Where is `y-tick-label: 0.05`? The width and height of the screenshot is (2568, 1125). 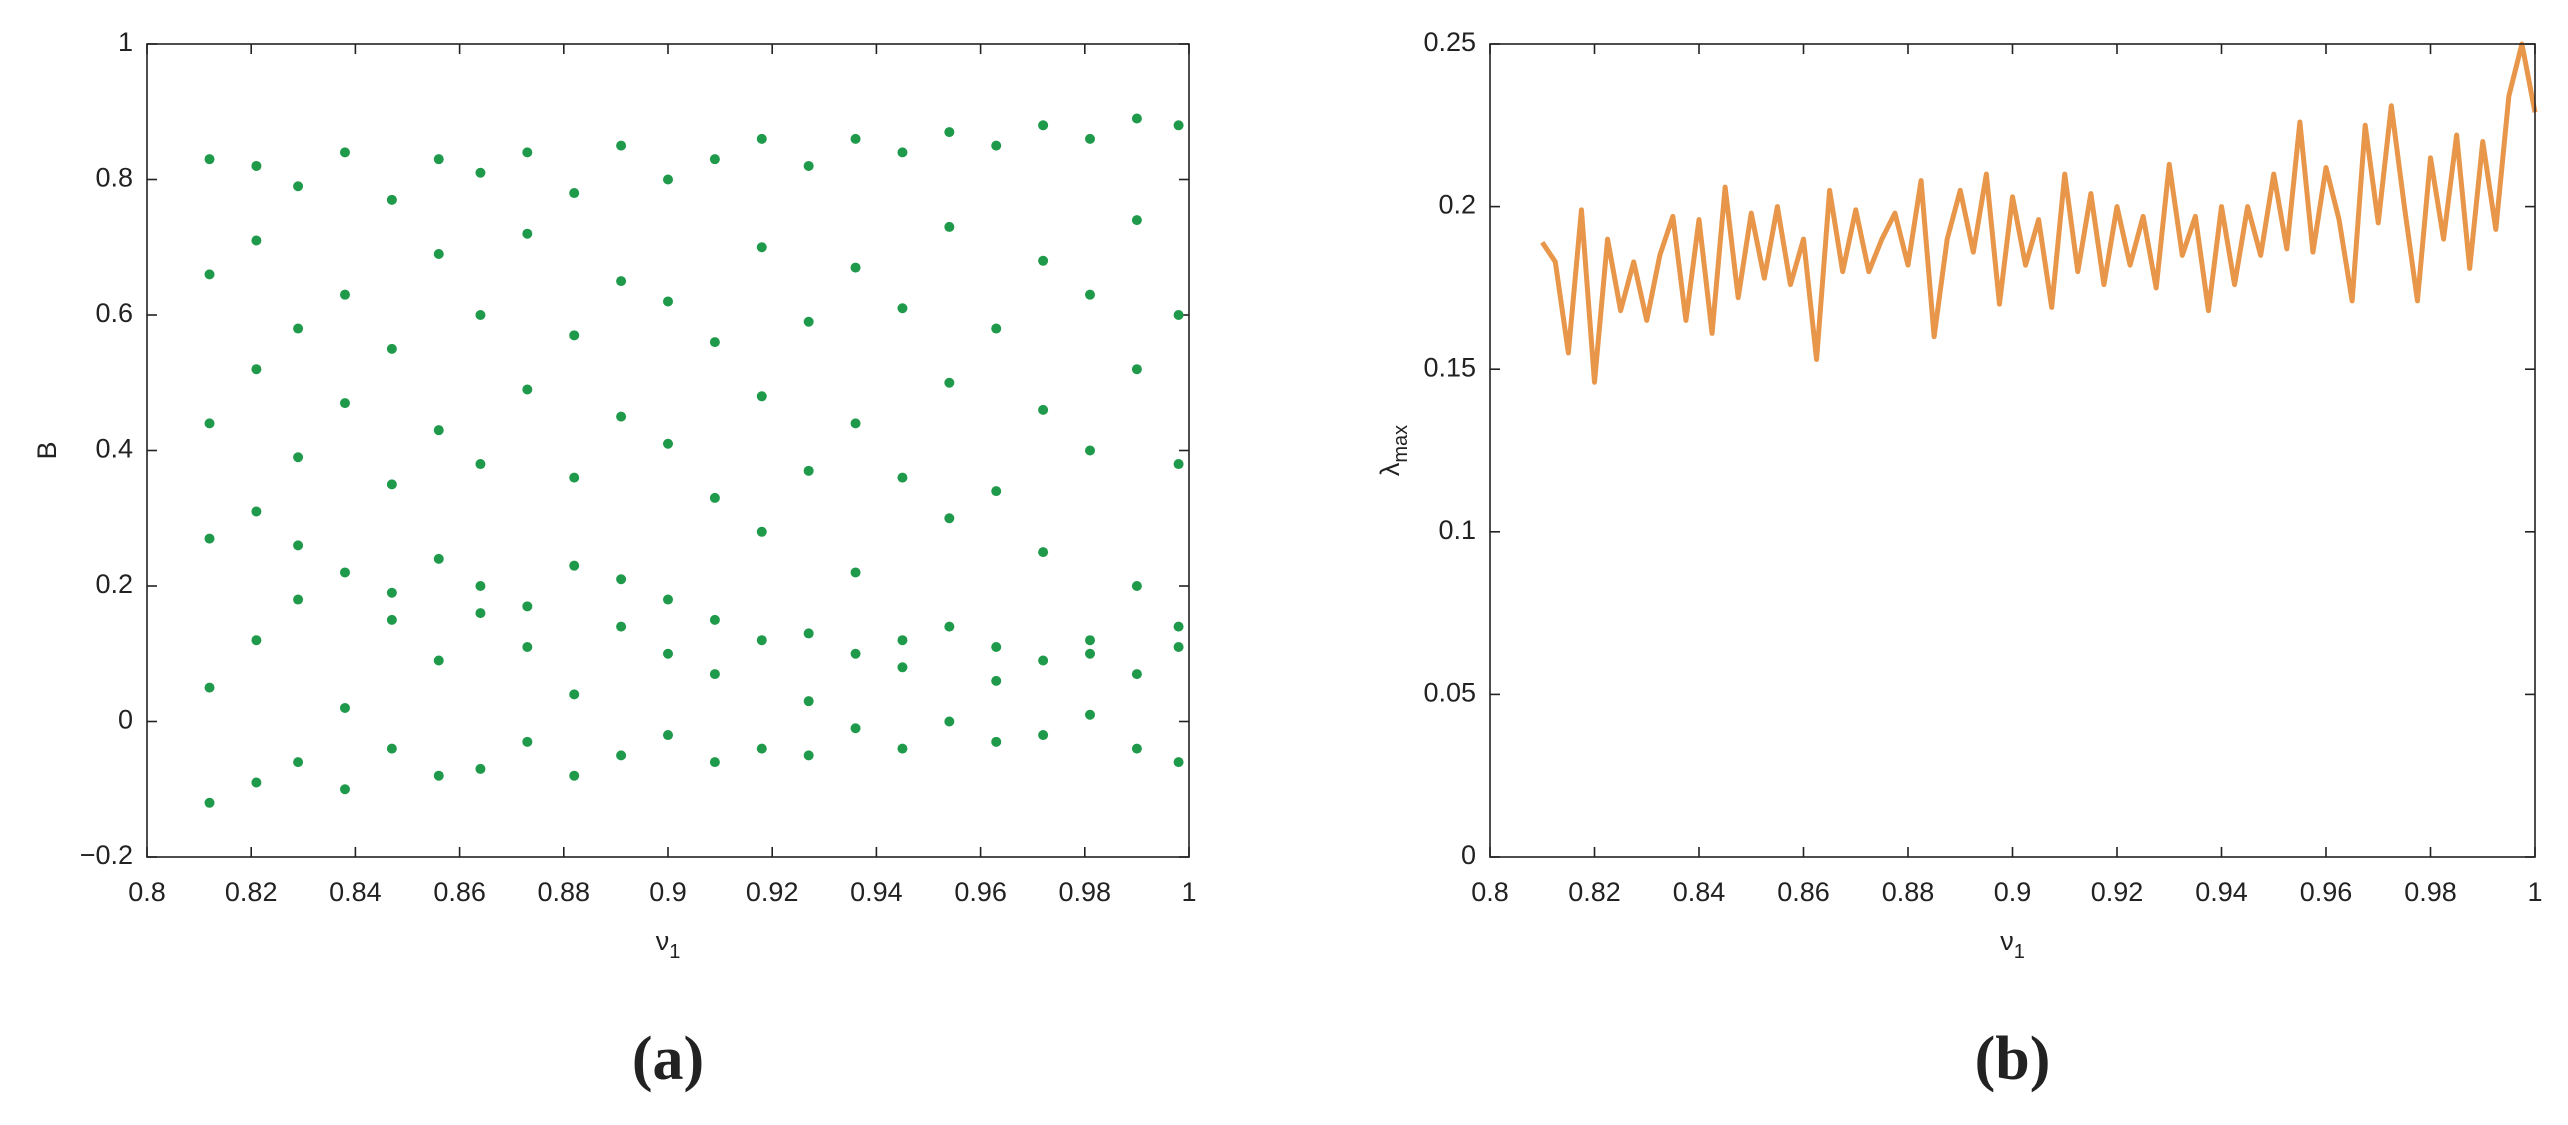
y-tick-label: 0.05 is located at coordinates (1449, 693).